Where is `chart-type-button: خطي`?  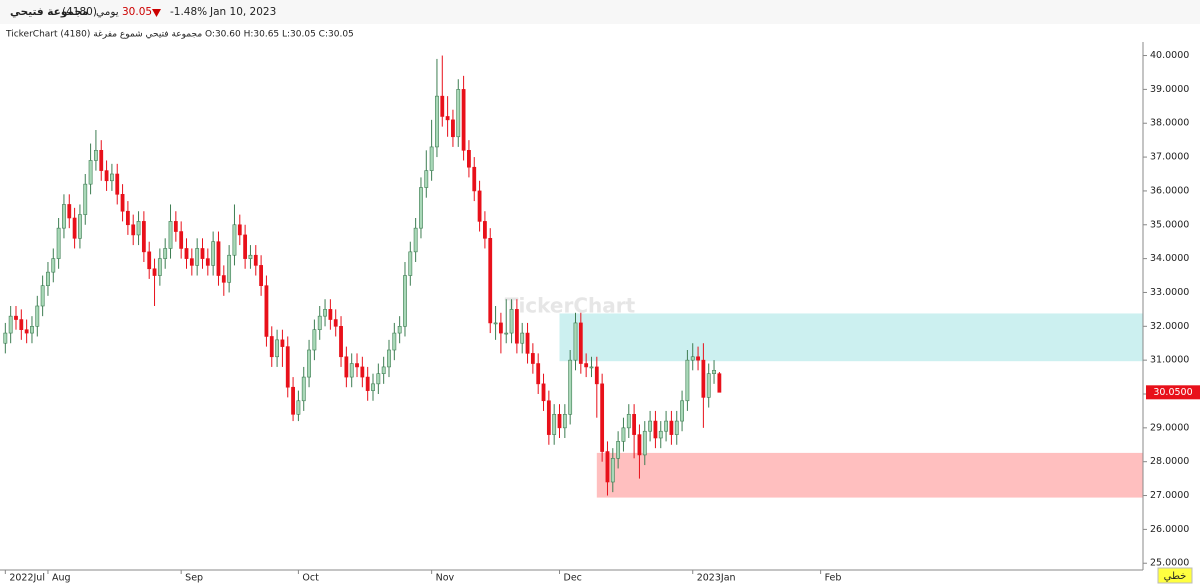 chart-type-button: خطي is located at coordinates (1175, 576).